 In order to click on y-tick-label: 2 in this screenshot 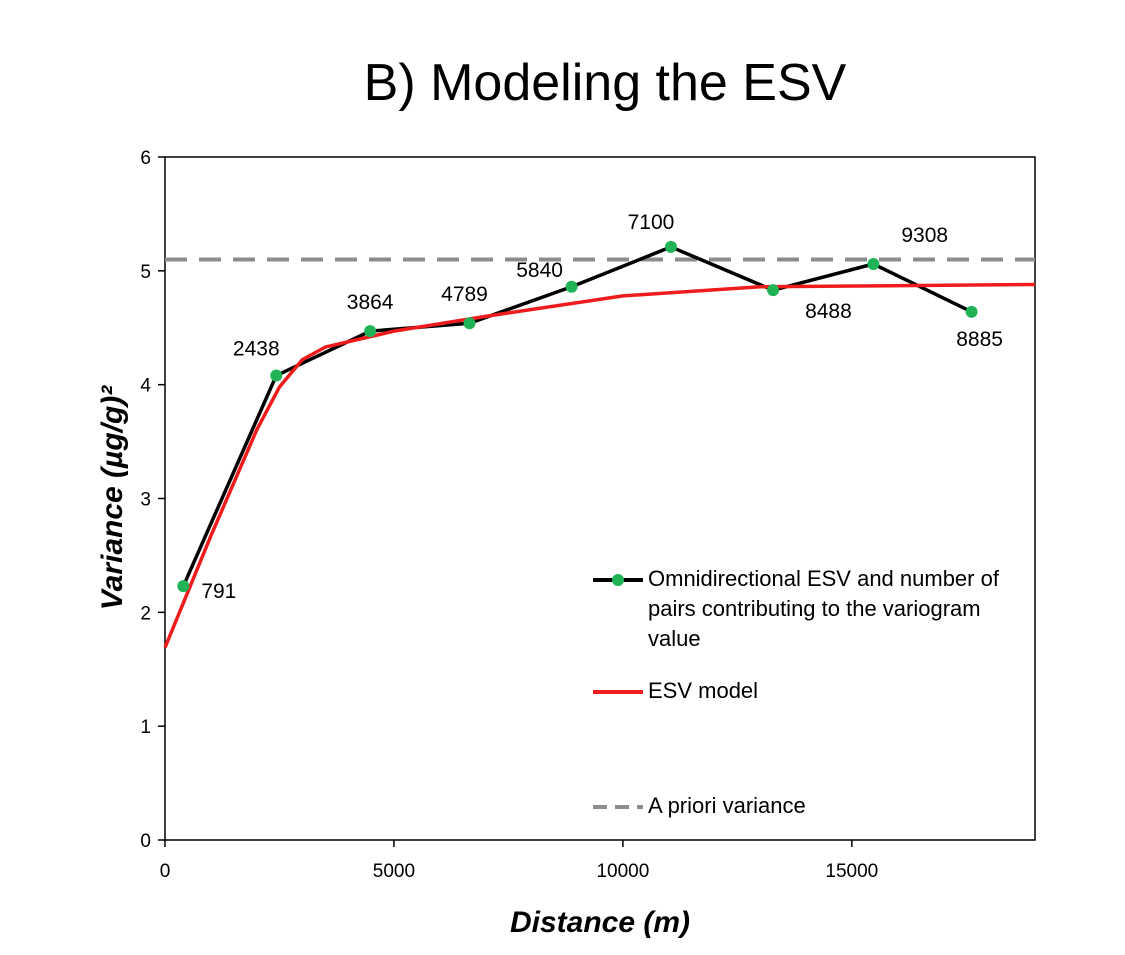, I will do `click(145, 613)`.